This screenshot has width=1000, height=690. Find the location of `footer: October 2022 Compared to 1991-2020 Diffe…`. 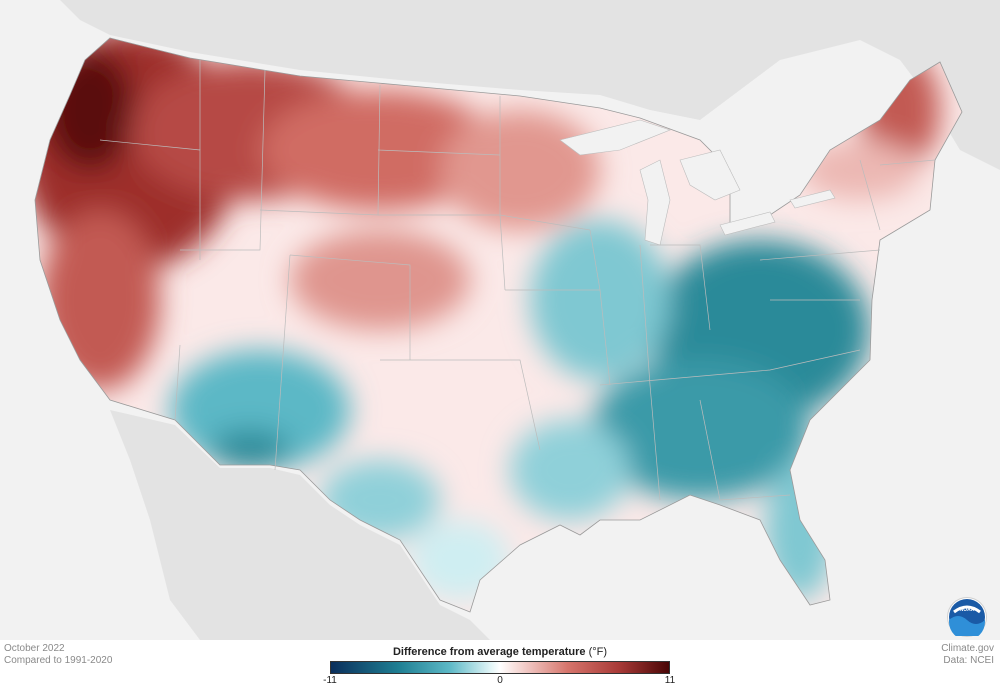

footer: October 2022 Compared to 1991-2020 Diffe… is located at coordinates (500, 665).